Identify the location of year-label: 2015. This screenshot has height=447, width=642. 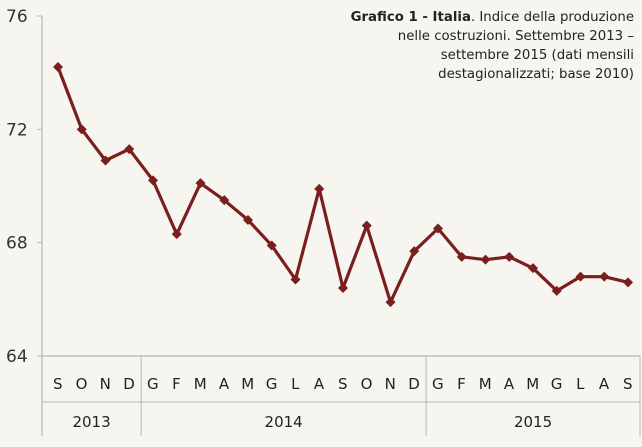
(533, 422).